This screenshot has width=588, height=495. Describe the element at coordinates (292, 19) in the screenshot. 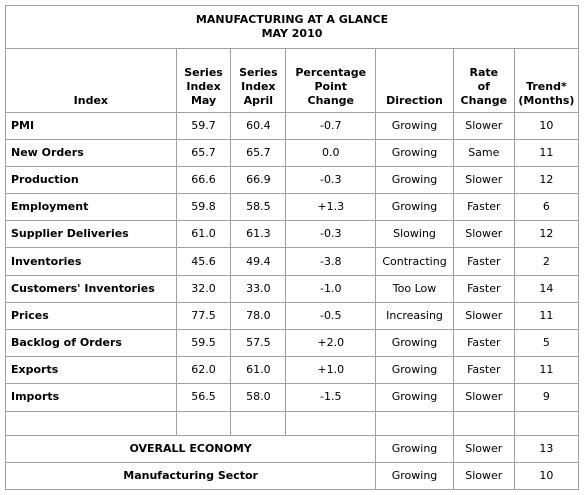

I see `title-line-1: MANUFACTURING AT A GLANCE` at that location.